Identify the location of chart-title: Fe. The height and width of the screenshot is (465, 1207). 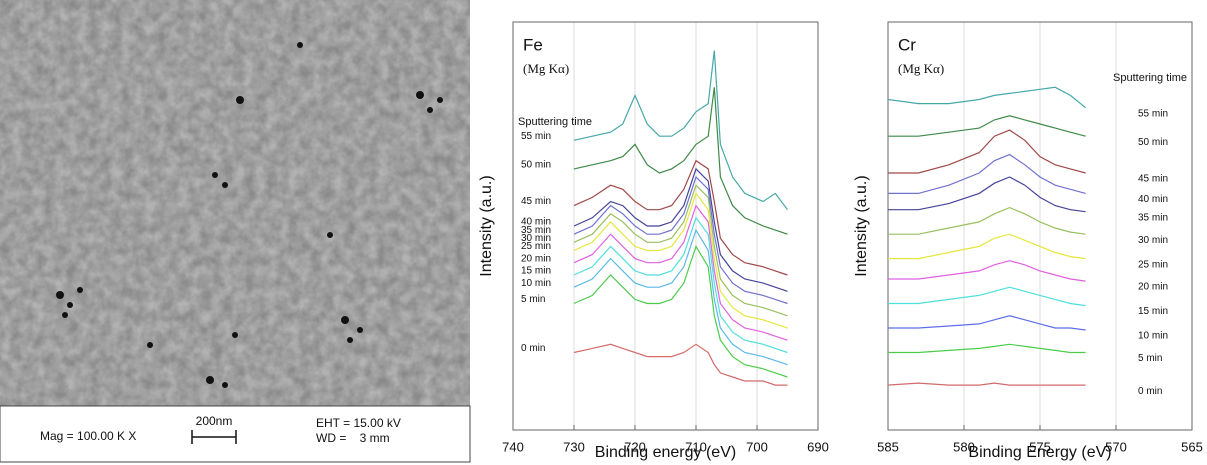
(533, 44).